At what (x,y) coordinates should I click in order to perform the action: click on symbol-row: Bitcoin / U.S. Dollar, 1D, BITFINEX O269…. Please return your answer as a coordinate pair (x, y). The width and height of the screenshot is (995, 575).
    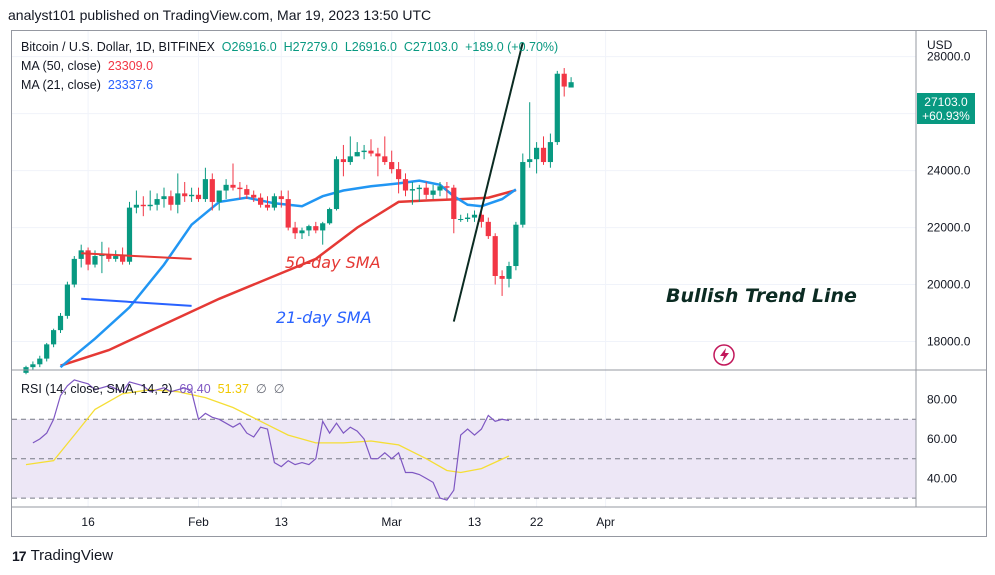
    Looking at the image, I should click on (289, 47).